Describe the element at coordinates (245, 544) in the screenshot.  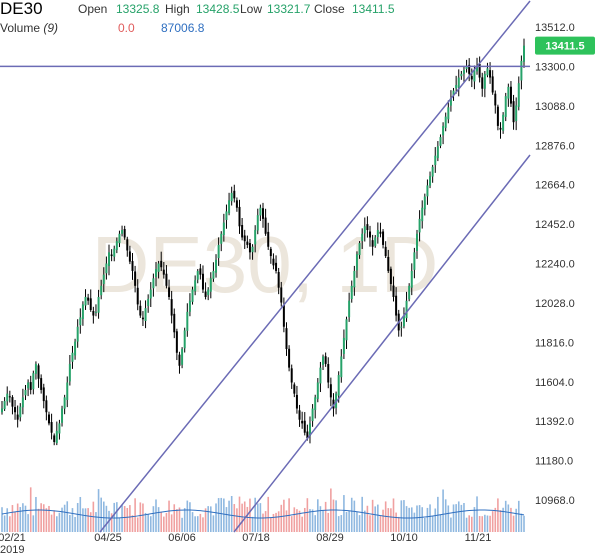
I see `time-axis: 02/21 04/25 06/06 07/18 08/29 10/10 11/21 2019` at that location.